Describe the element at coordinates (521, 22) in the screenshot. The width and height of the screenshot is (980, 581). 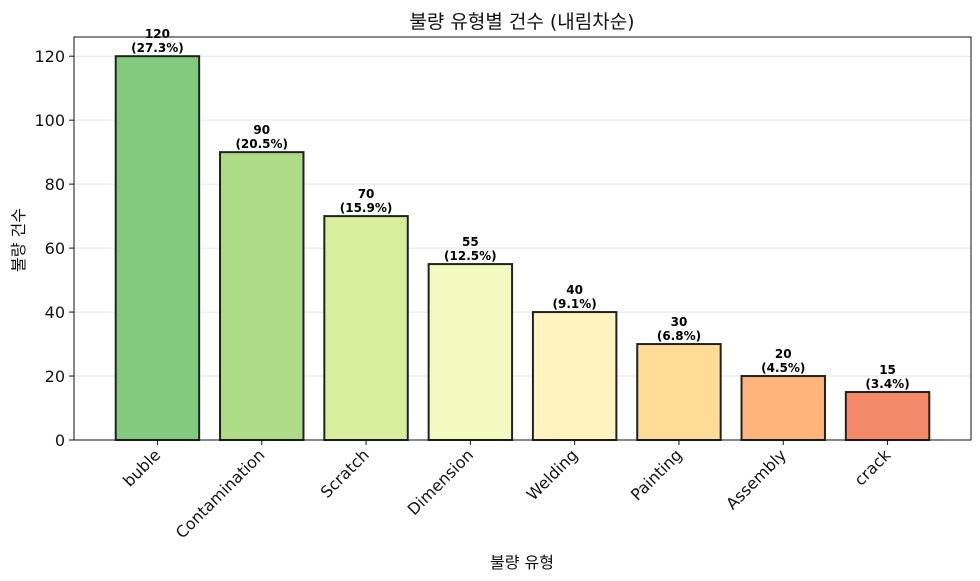
I see `chart-title: 불량 유형별 건수 (내림차순)` at that location.